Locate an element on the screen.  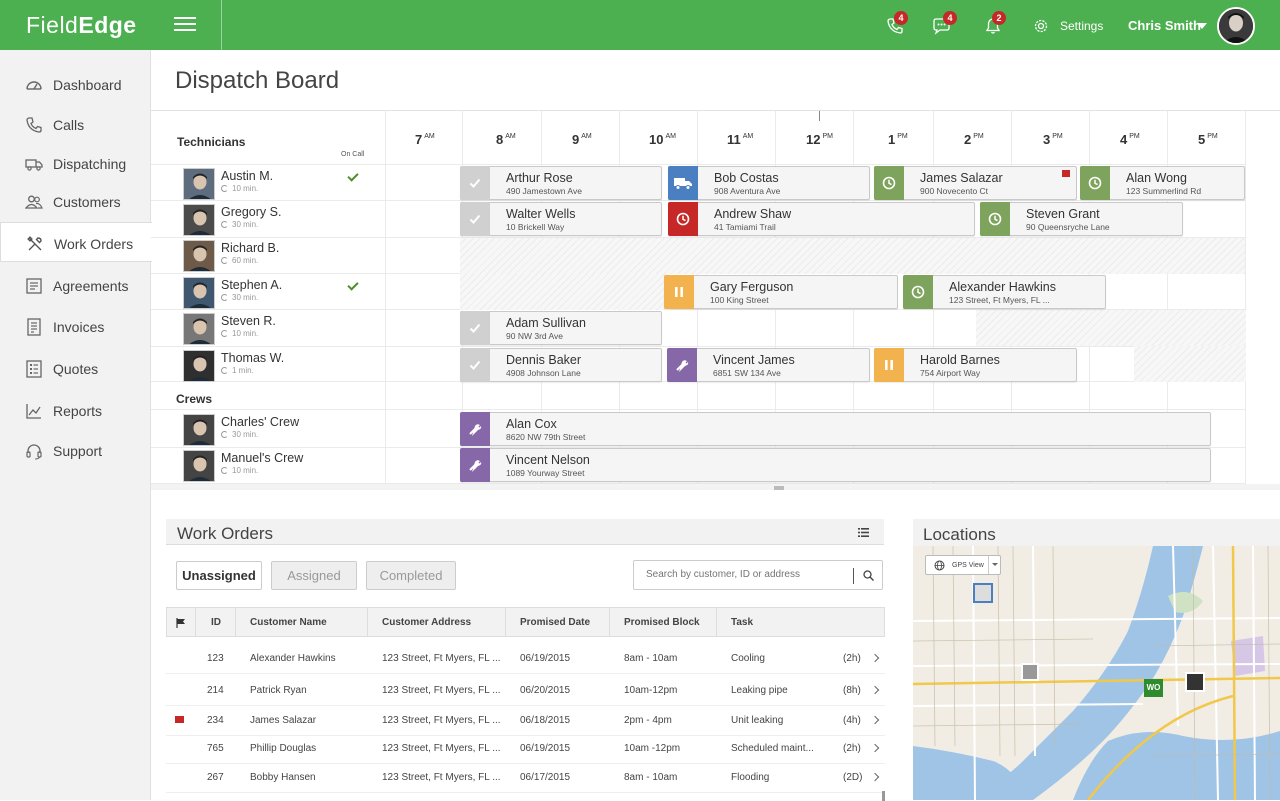
job-address: 900 Novecento Ct is located at coordinates (954, 191).